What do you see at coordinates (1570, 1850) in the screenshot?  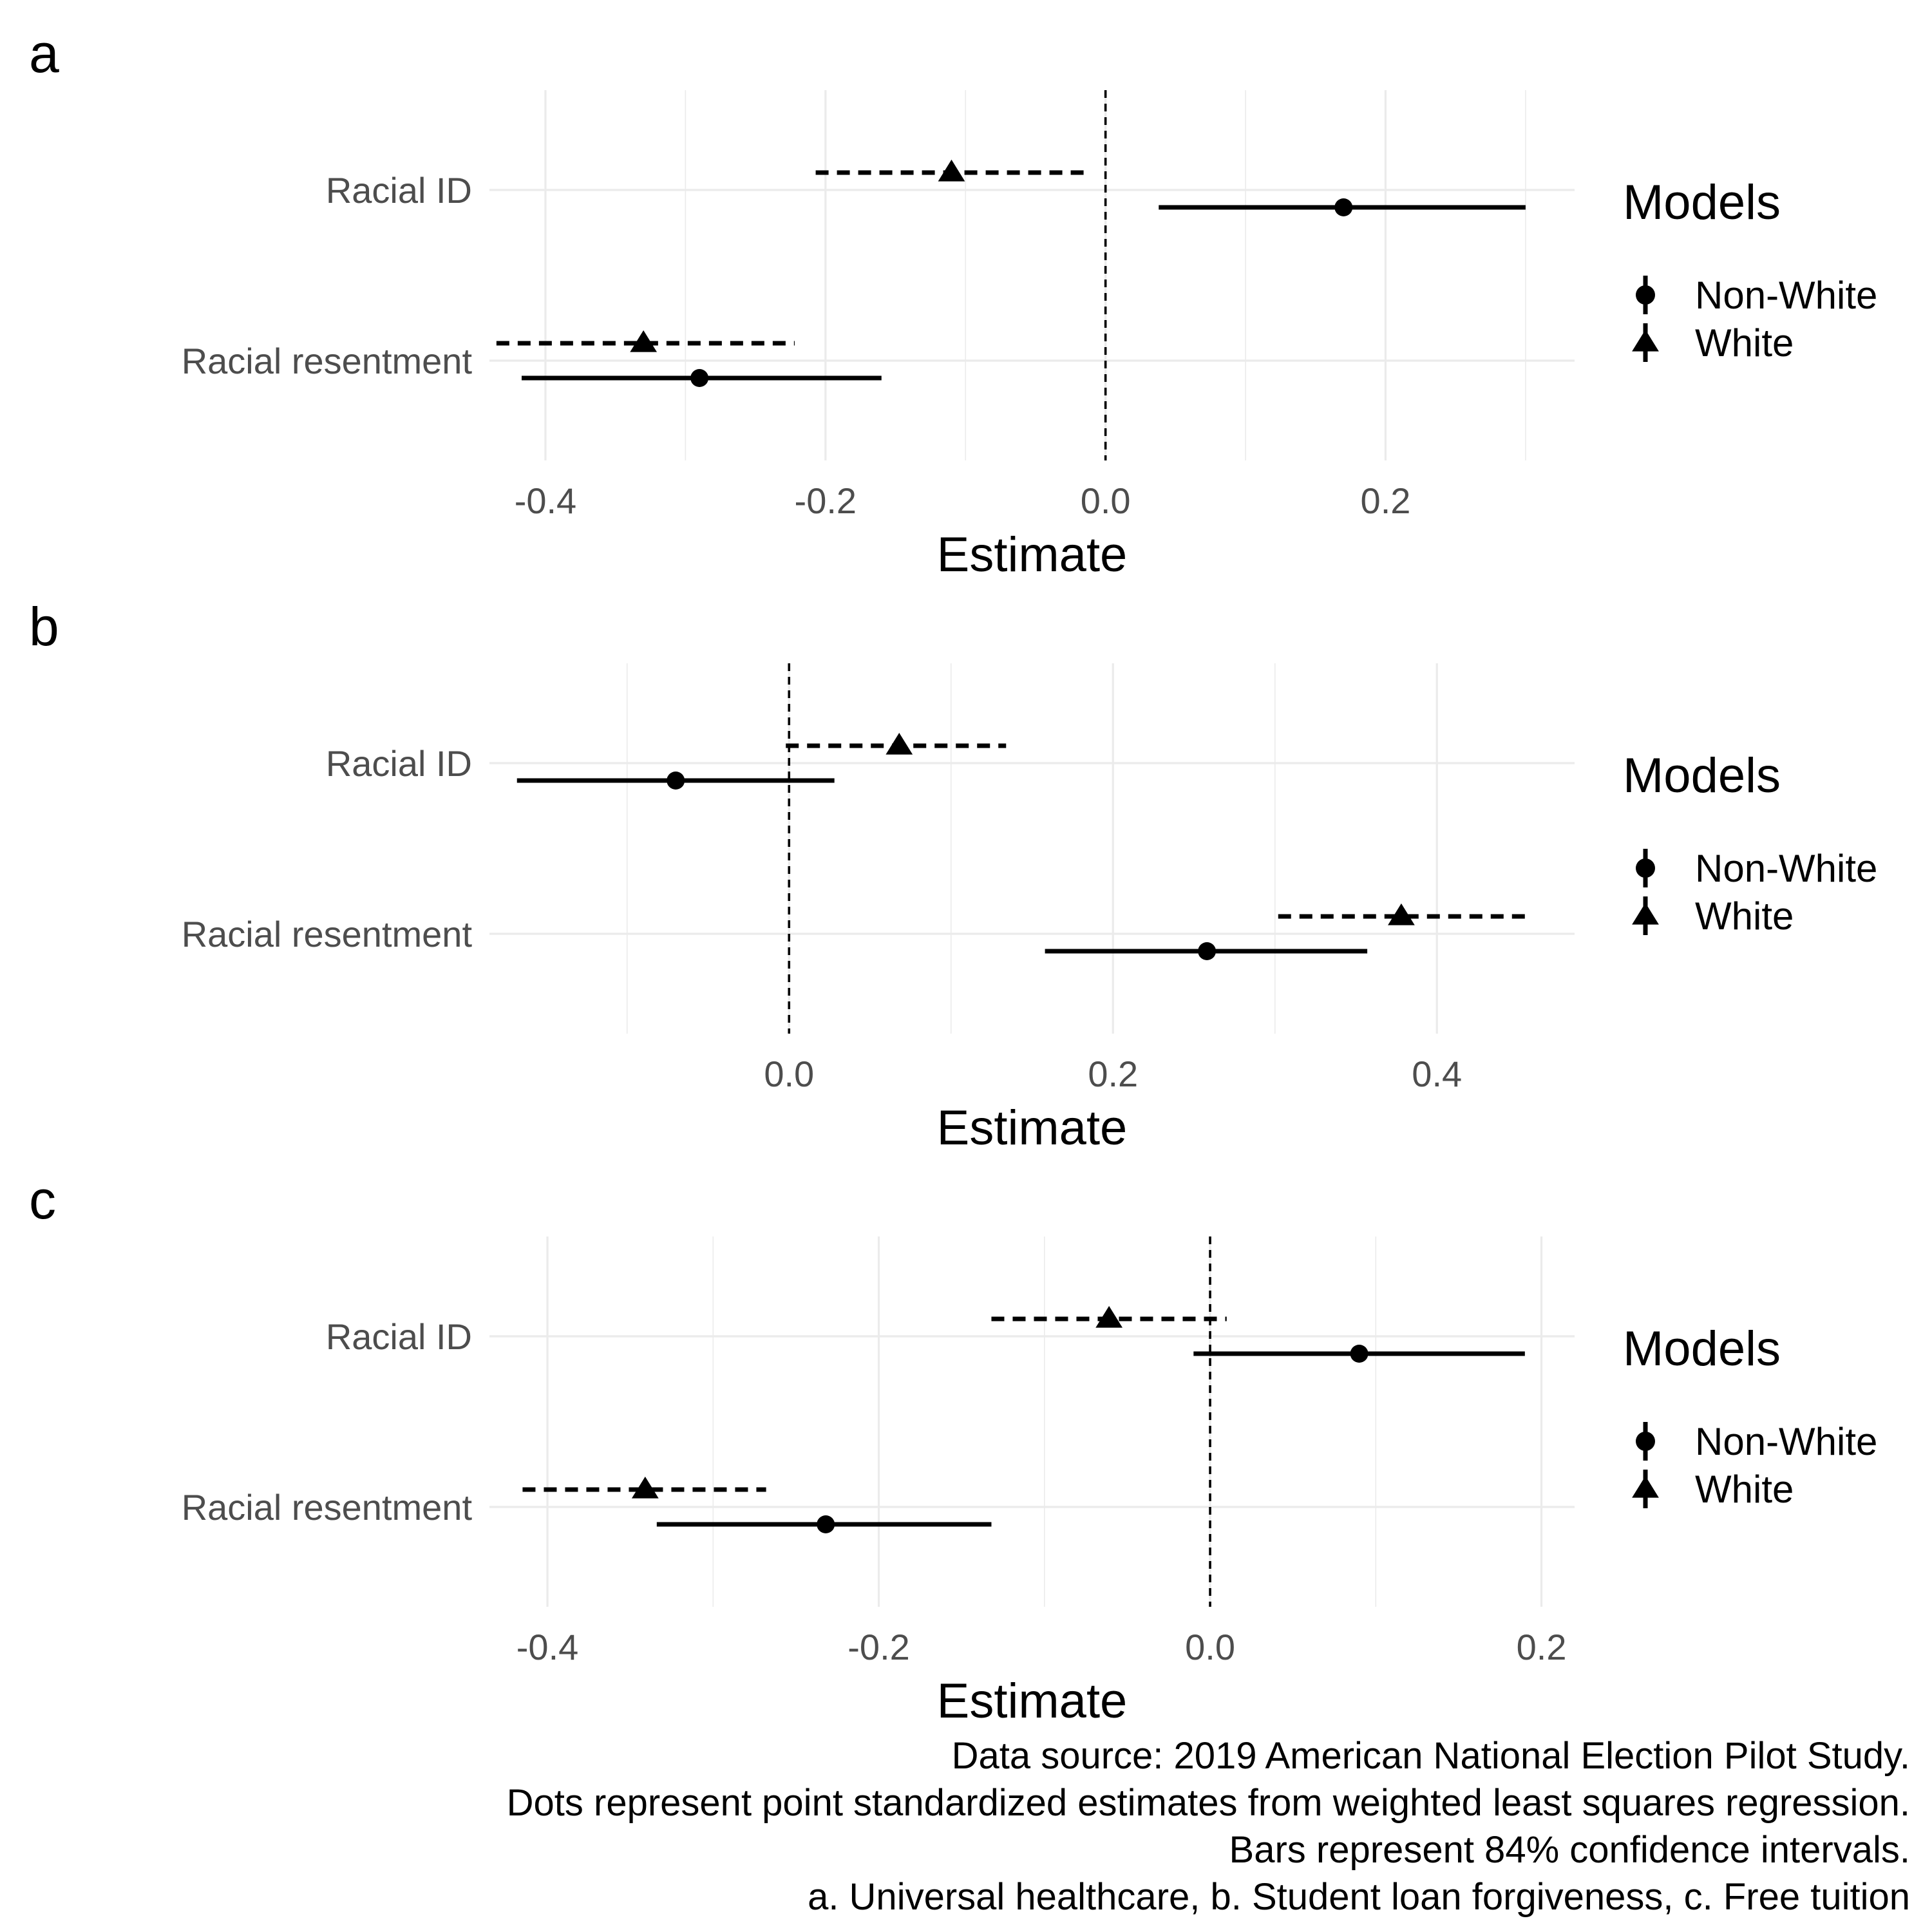 I see `caption-line-3: Bars represent 84% confidence intervals.` at bounding box center [1570, 1850].